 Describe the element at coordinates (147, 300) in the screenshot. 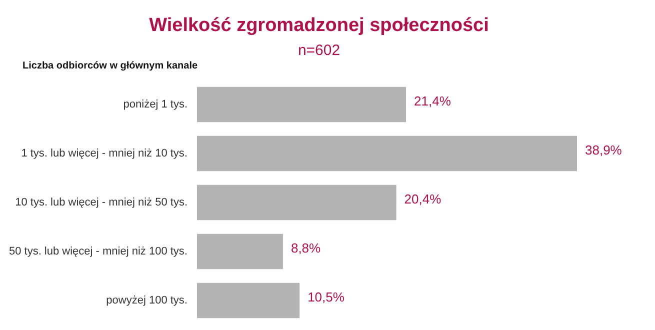

I see `y-tick-label: powyżej 100 tys.` at that location.